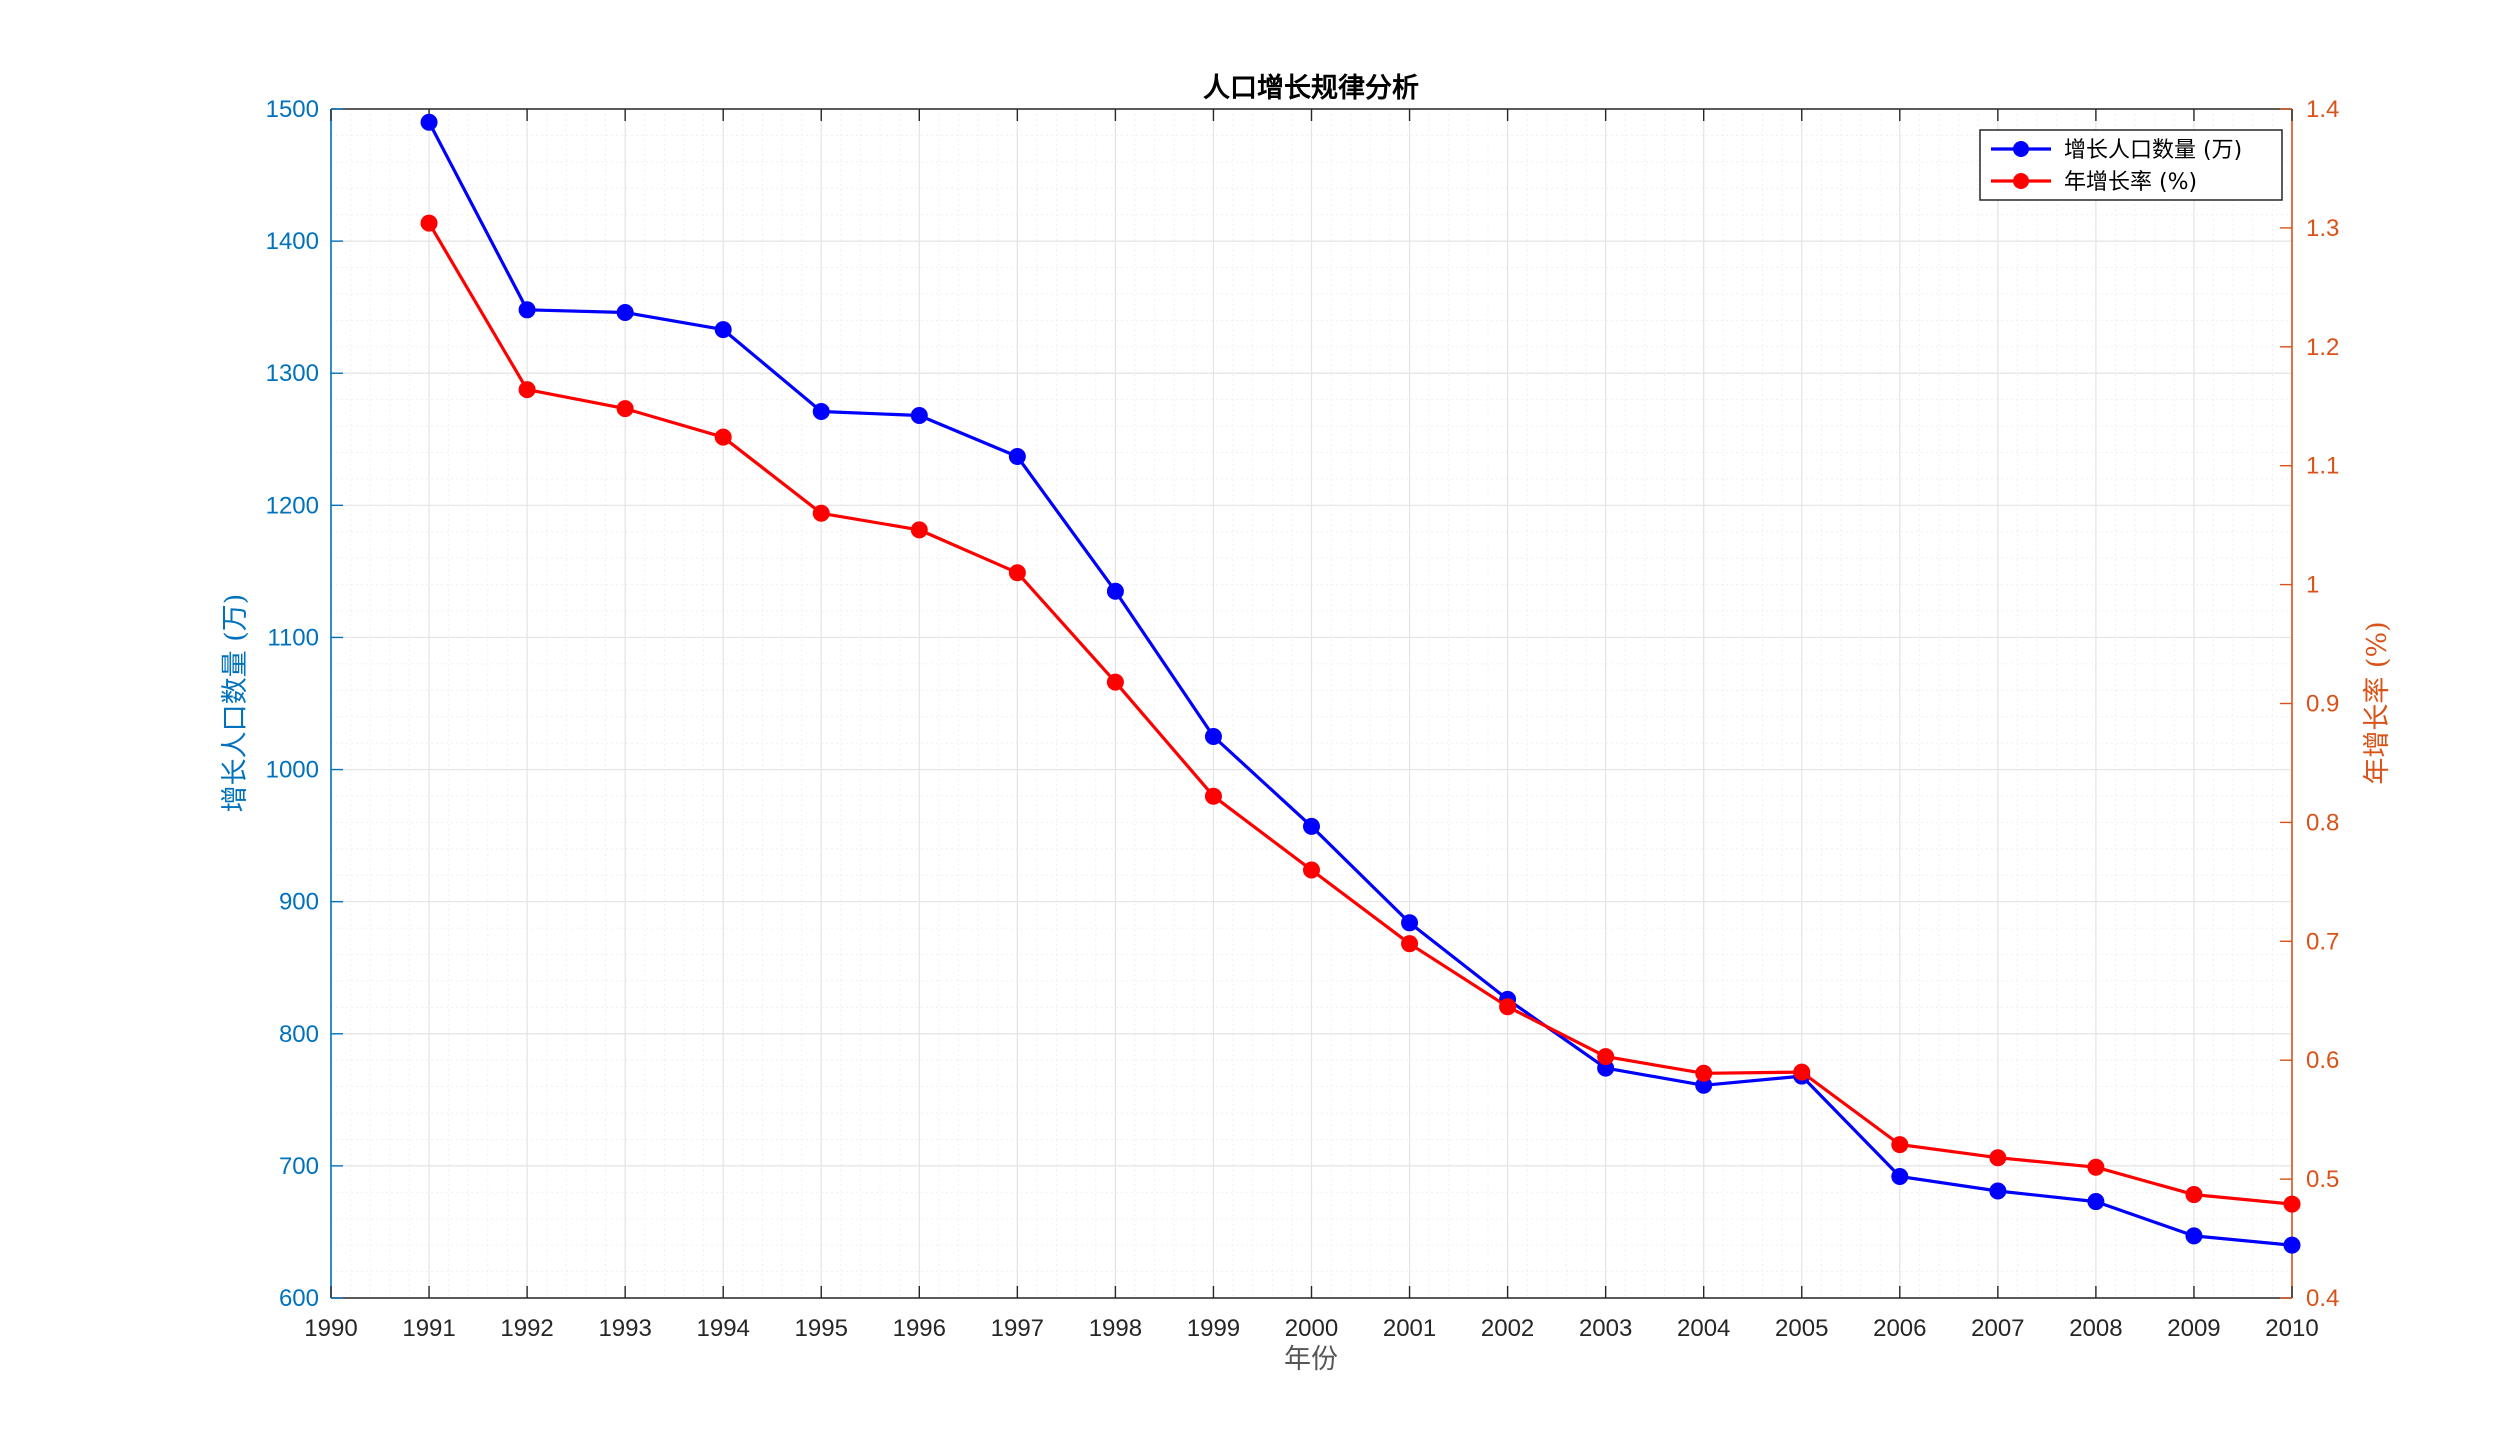 This screenshot has width=2520, height=1443. Describe the element at coordinates (299, 1298) in the screenshot. I see `y-left-tick-label: 600` at that location.